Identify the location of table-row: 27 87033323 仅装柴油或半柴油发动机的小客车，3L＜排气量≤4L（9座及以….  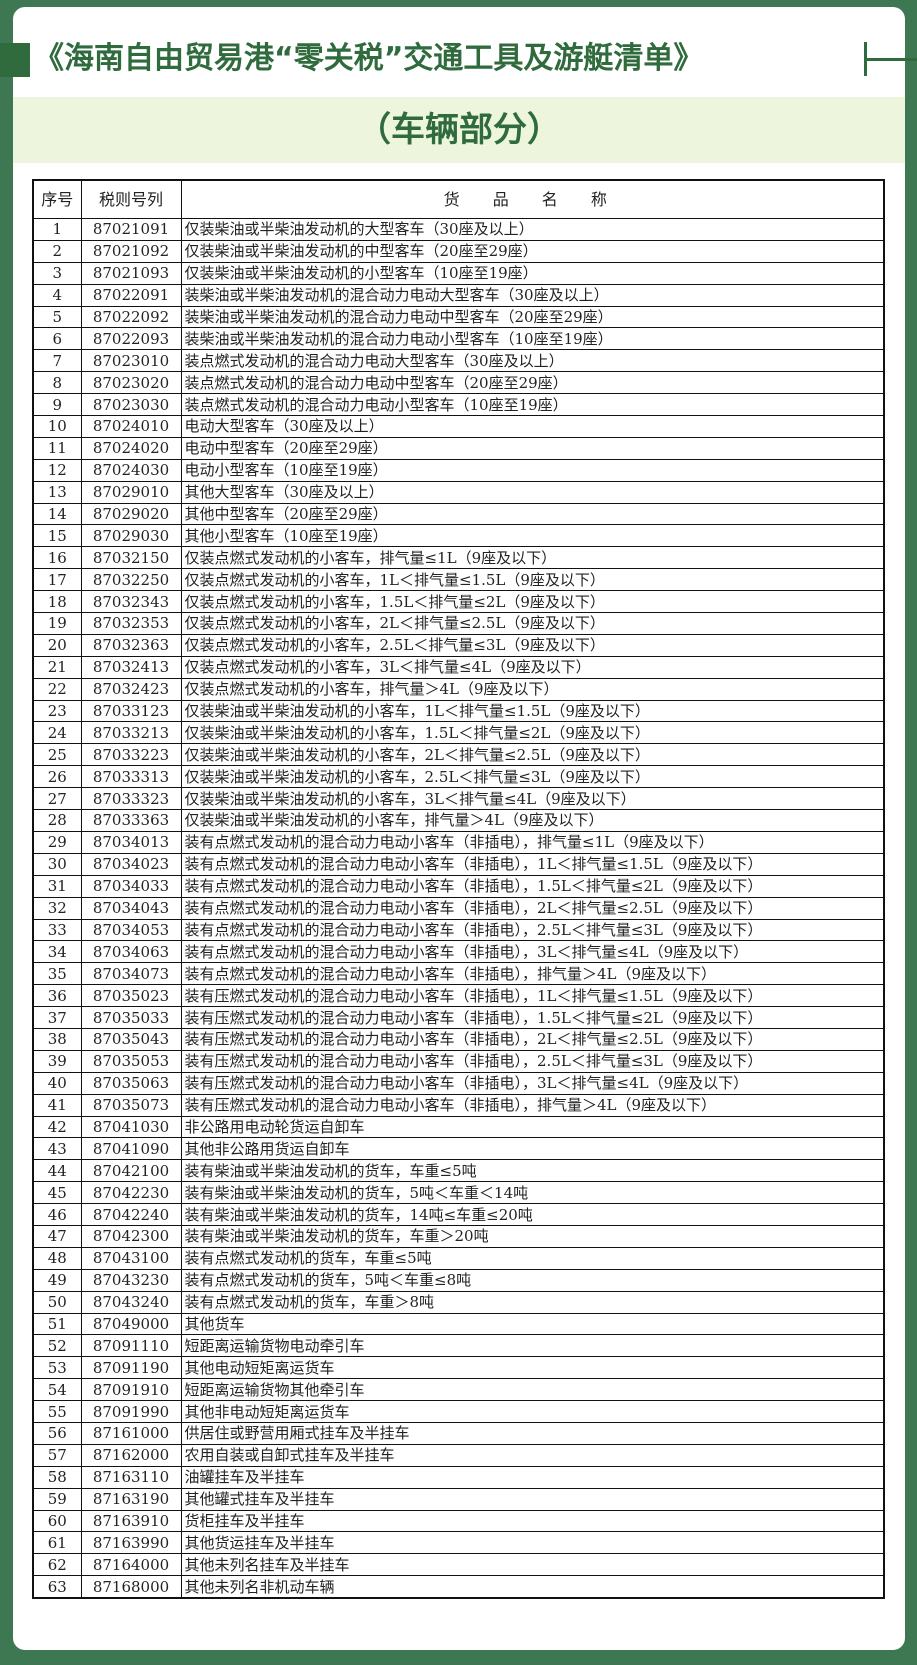
(458, 799).